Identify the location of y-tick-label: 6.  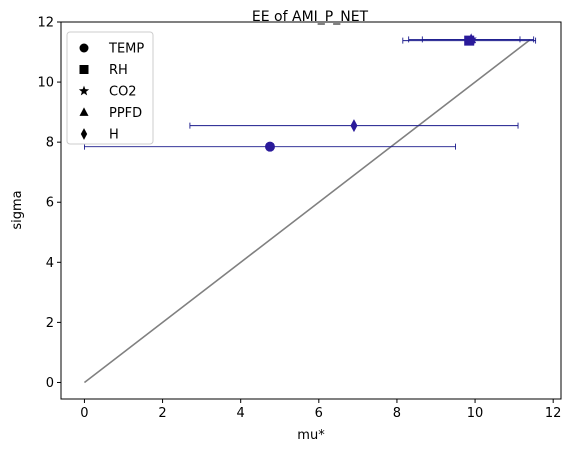
(50, 203).